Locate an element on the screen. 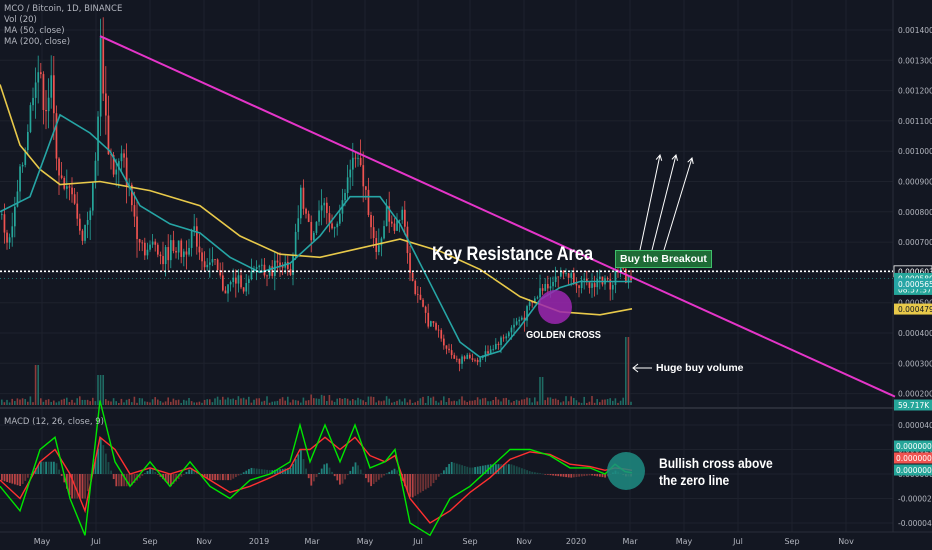 The height and width of the screenshot is (550, 932). price-badge-label: 59.717K is located at coordinates (914, 405).